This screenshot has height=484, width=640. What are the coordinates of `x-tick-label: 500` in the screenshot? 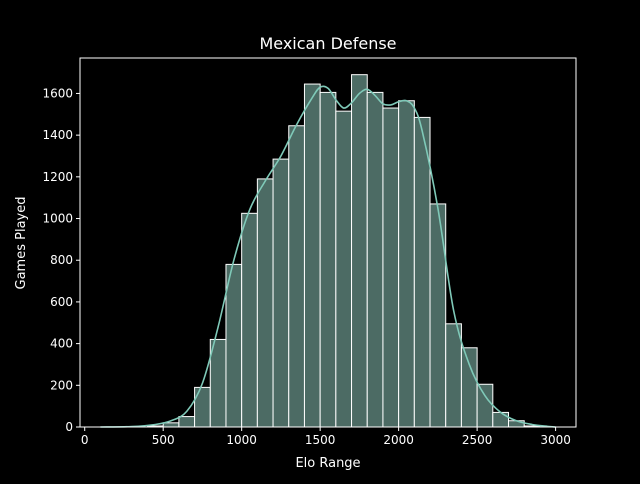 It's located at (163, 440).